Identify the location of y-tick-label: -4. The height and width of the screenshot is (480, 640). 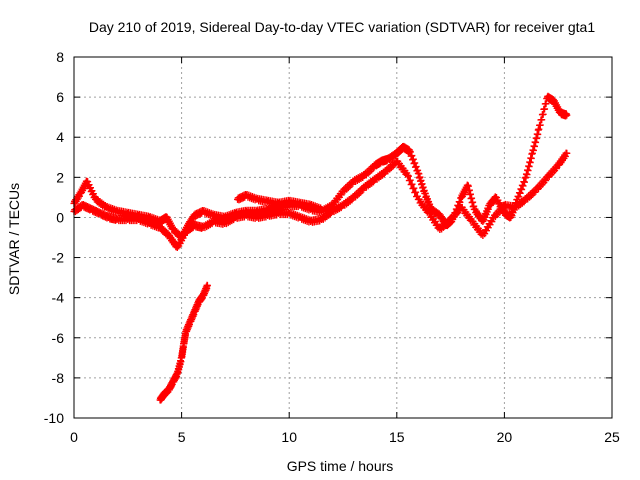
(58, 298).